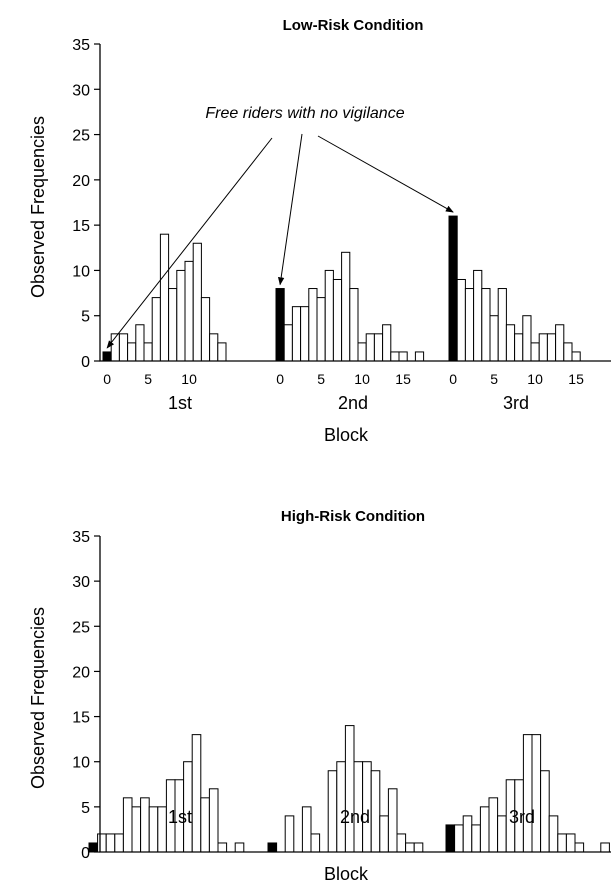 The height and width of the screenshot is (886, 611). Describe the element at coordinates (304, 113) in the screenshot. I see `annotation-free-riders: Free riders with no vigilance` at that location.